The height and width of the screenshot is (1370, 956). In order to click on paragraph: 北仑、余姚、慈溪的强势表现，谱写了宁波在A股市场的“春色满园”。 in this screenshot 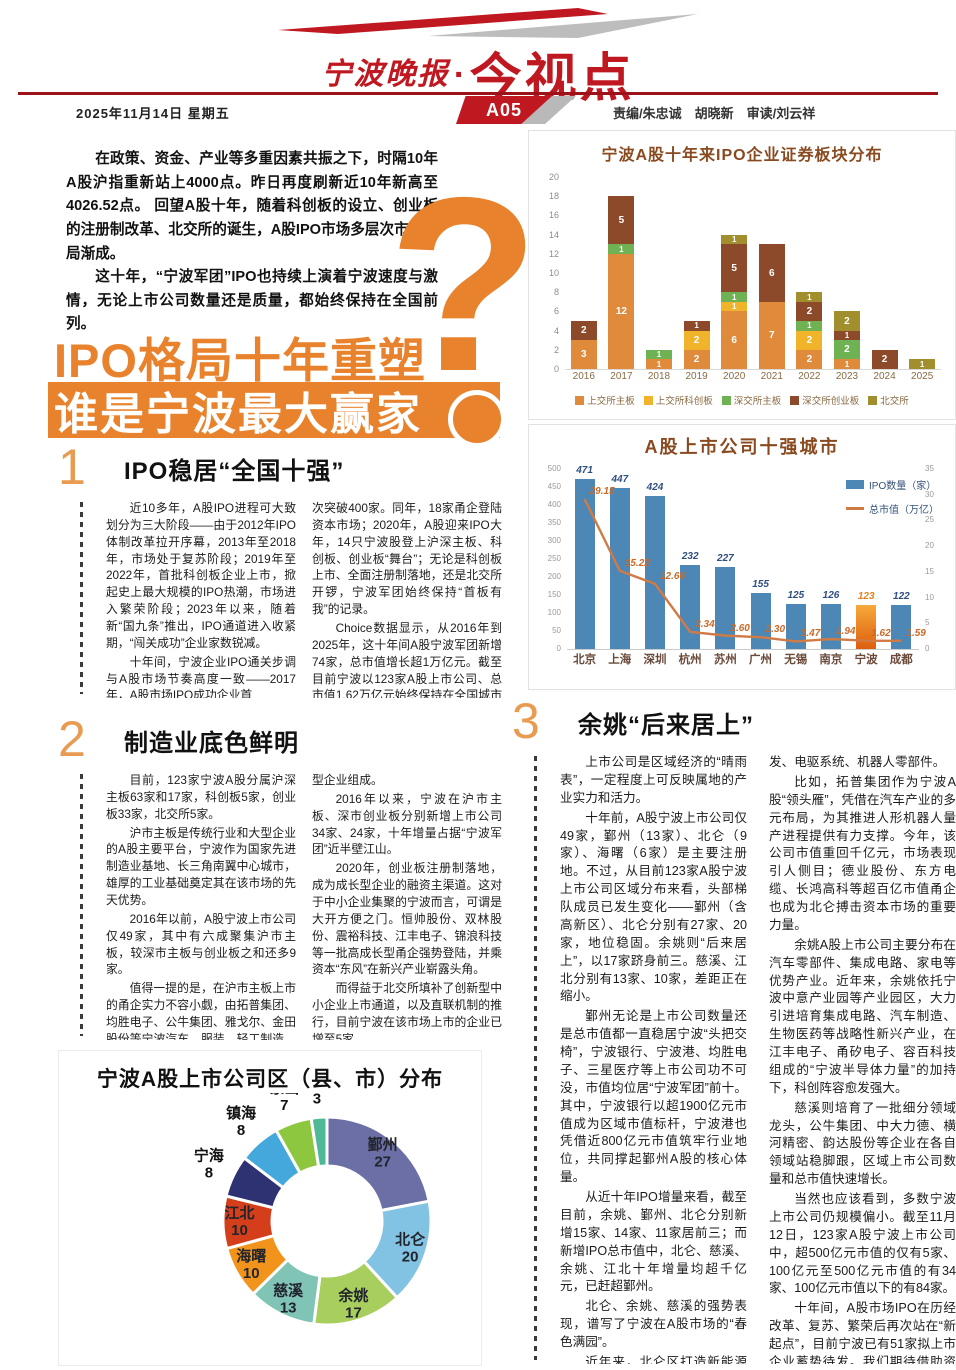, I will do `click(653, 1324)`.